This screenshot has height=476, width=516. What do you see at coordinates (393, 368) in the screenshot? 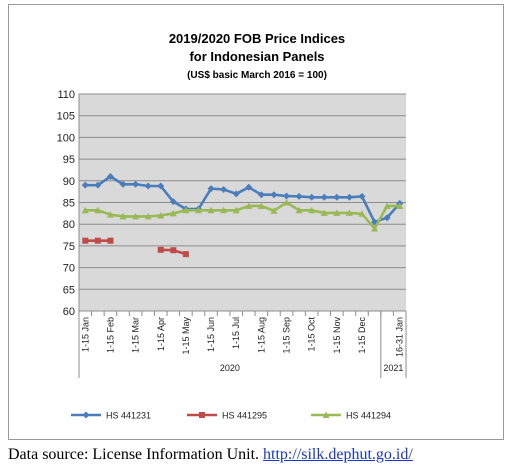
I see `year-group-label: 2021` at bounding box center [393, 368].